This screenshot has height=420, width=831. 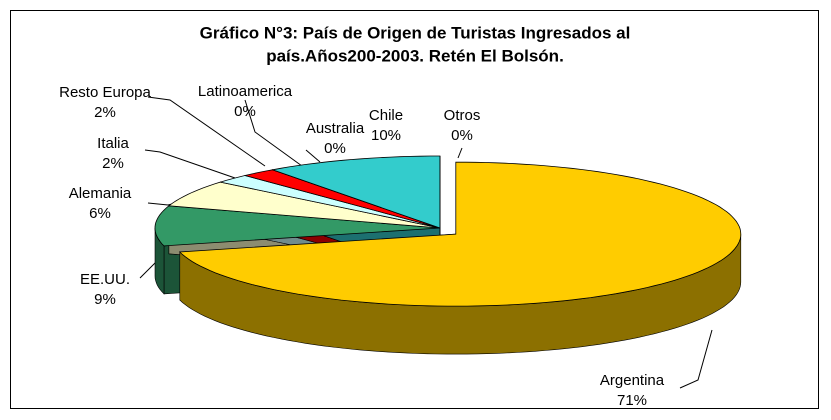 What do you see at coordinates (386, 115) in the screenshot?
I see `slice-label: Chile` at bounding box center [386, 115].